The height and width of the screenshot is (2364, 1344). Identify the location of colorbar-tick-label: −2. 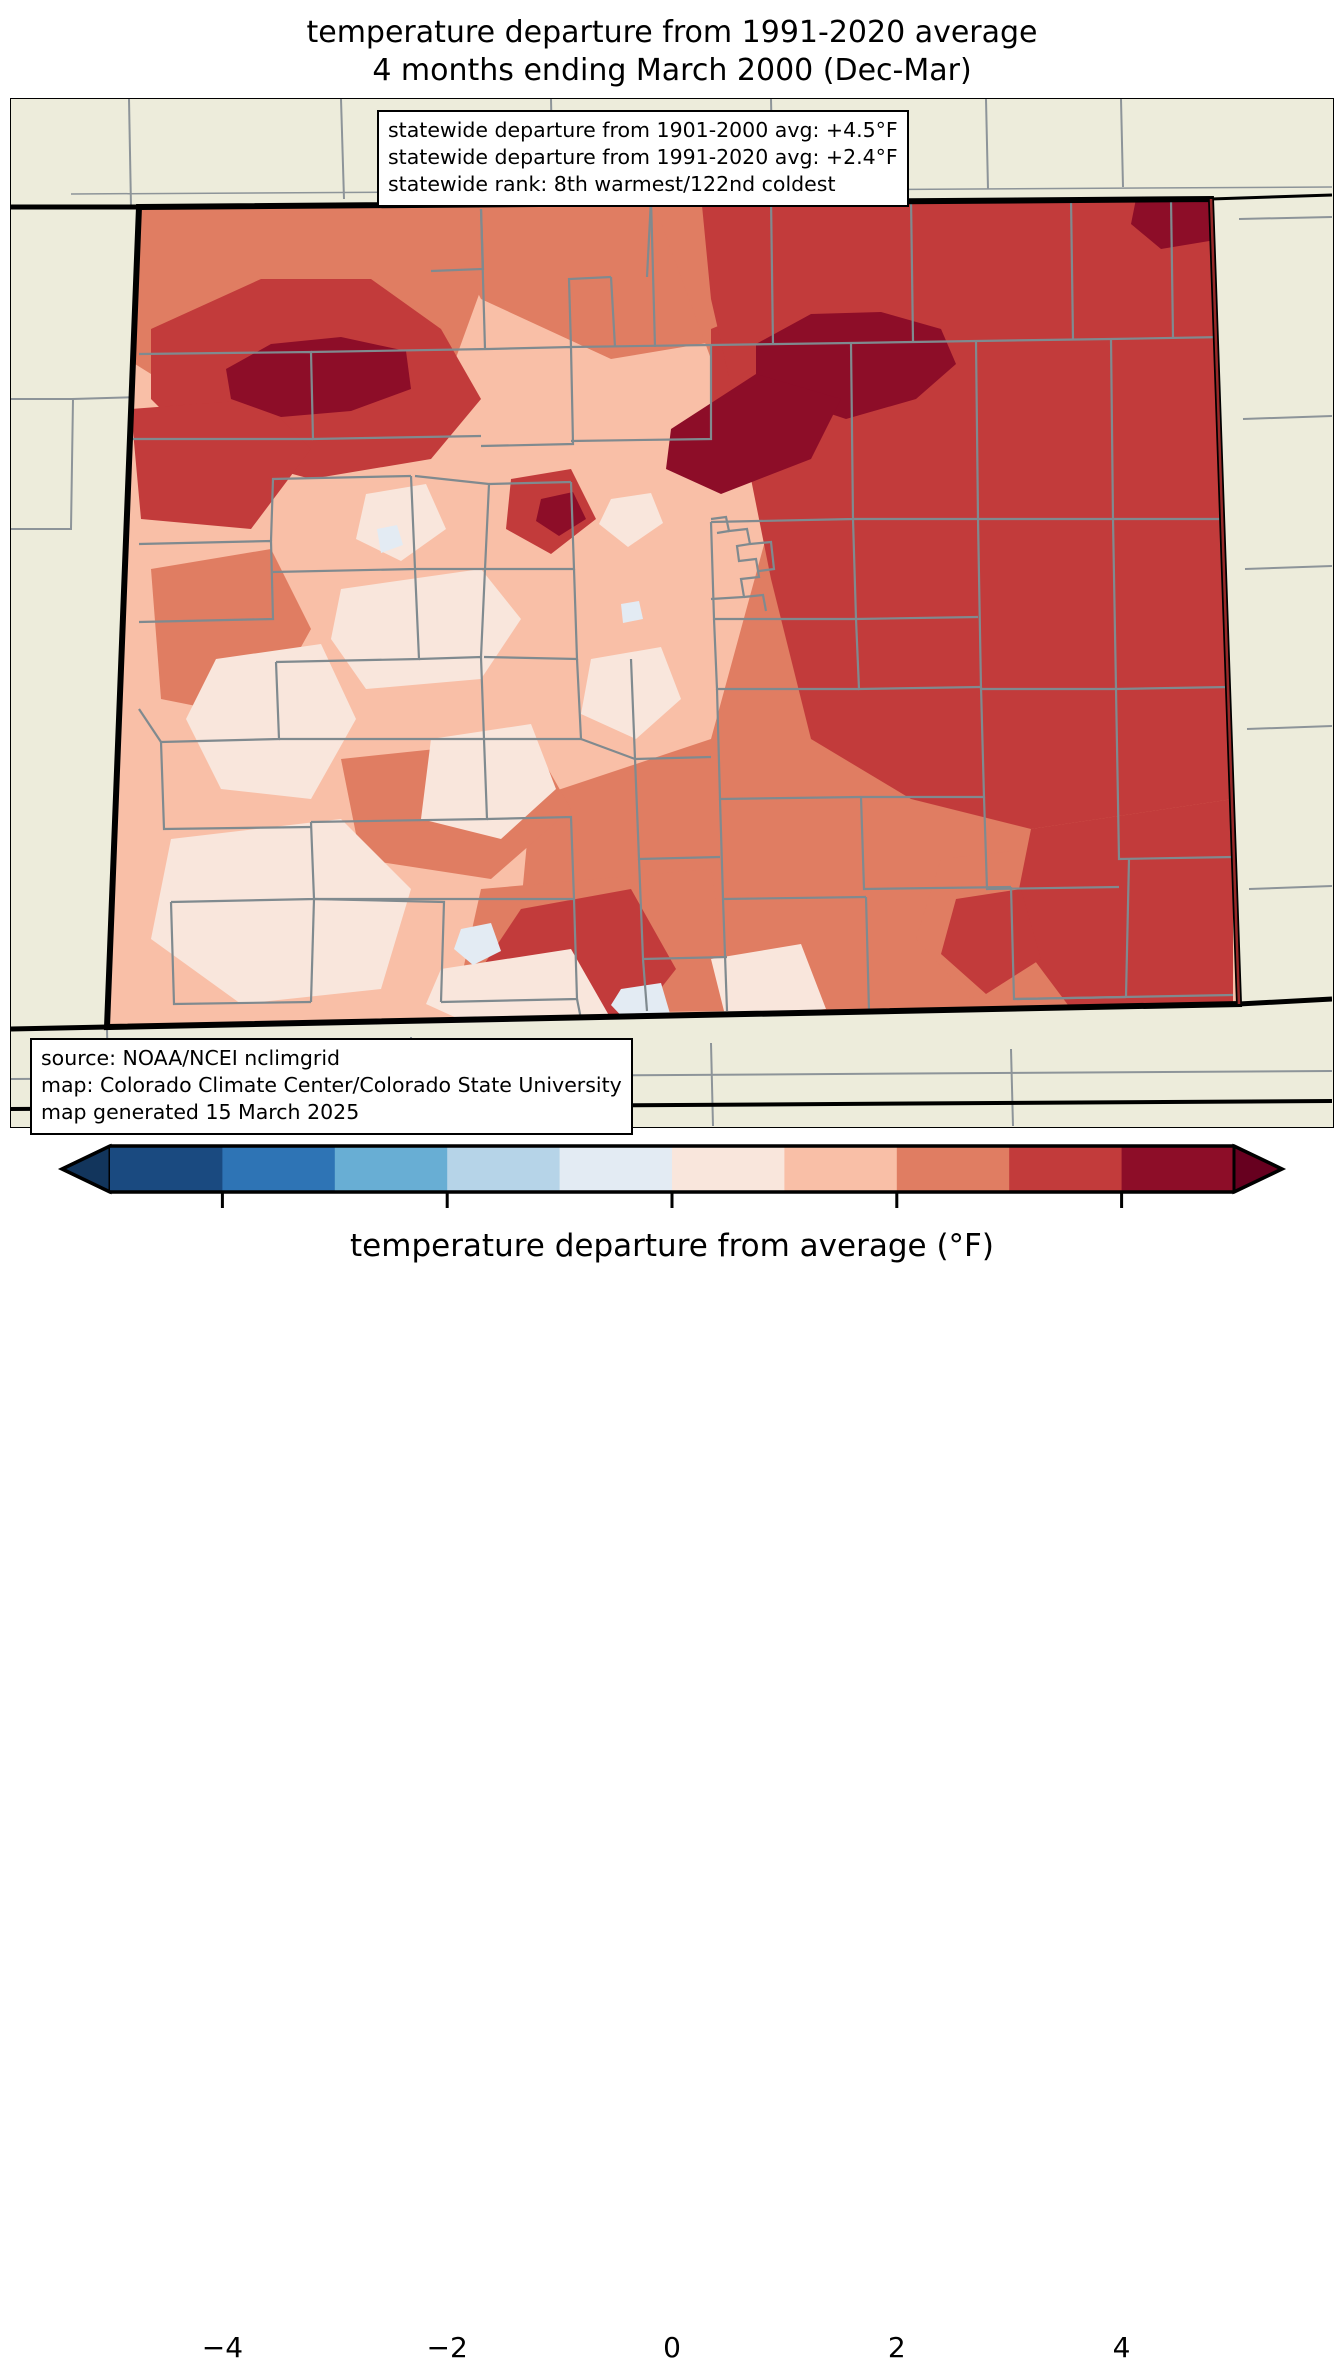
(447, 2347).